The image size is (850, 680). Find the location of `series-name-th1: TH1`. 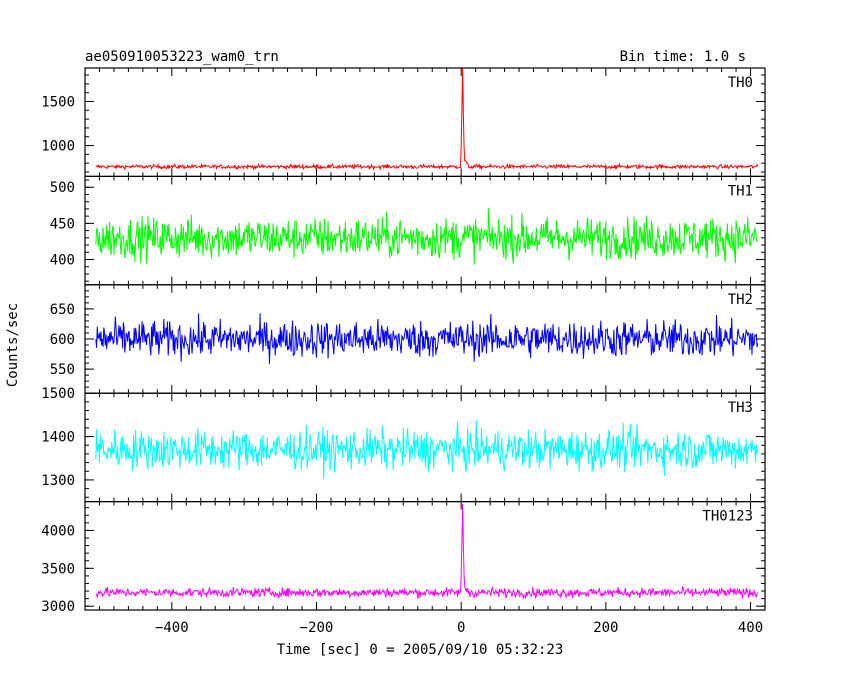

series-name-th1: TH1 is located at coordinates (740, 191).